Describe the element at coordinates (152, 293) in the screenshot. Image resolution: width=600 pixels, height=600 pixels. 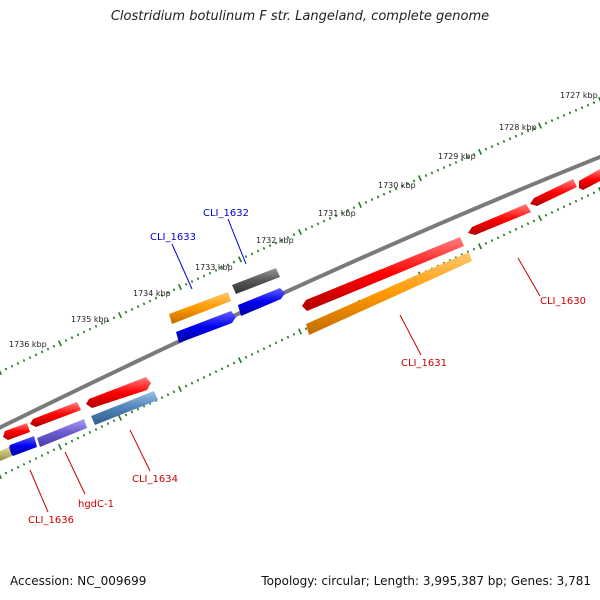
I see `scale-label-1734: 1734 kbp` at that location.